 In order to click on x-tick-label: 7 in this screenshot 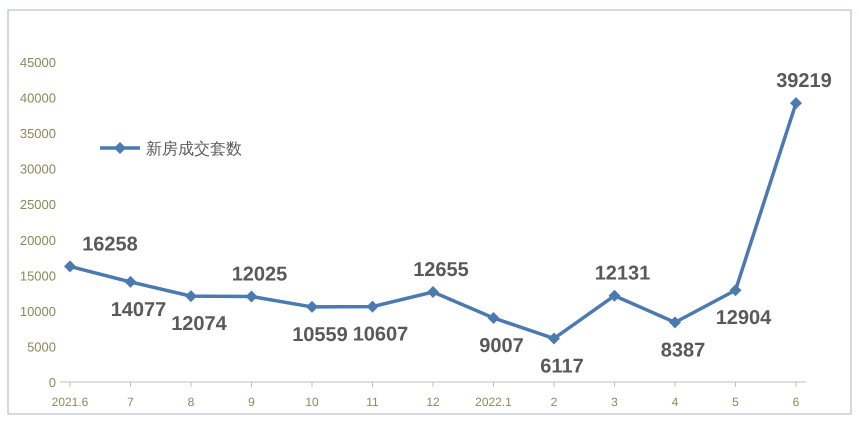, I will do `click(130, 402)`.